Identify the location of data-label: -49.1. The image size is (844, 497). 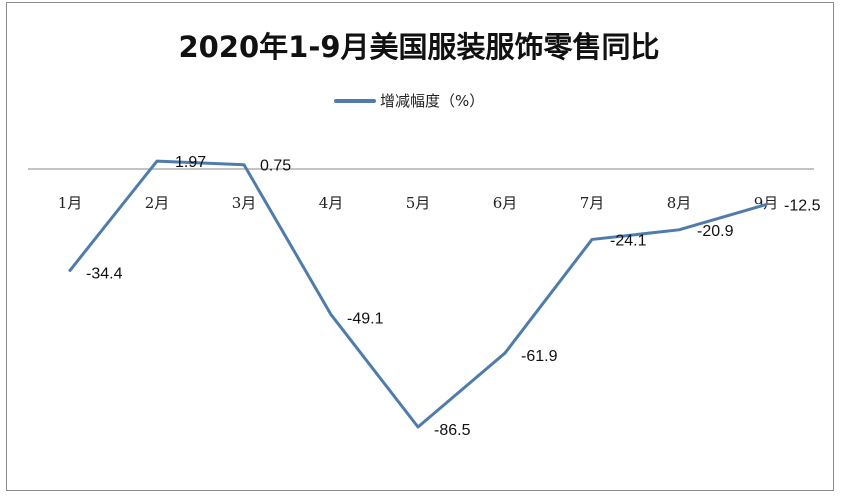
(365, 319).